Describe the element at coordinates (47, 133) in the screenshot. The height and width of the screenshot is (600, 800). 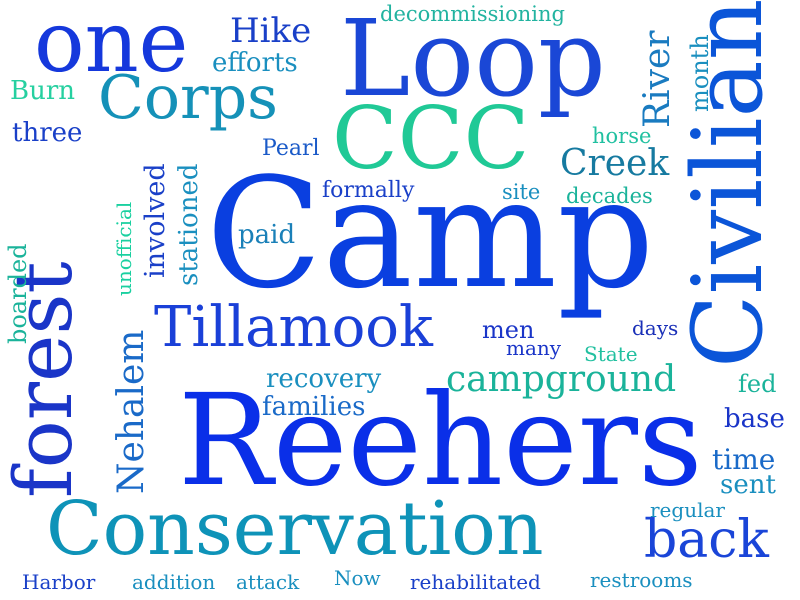
I see `word-three: three` at that location.